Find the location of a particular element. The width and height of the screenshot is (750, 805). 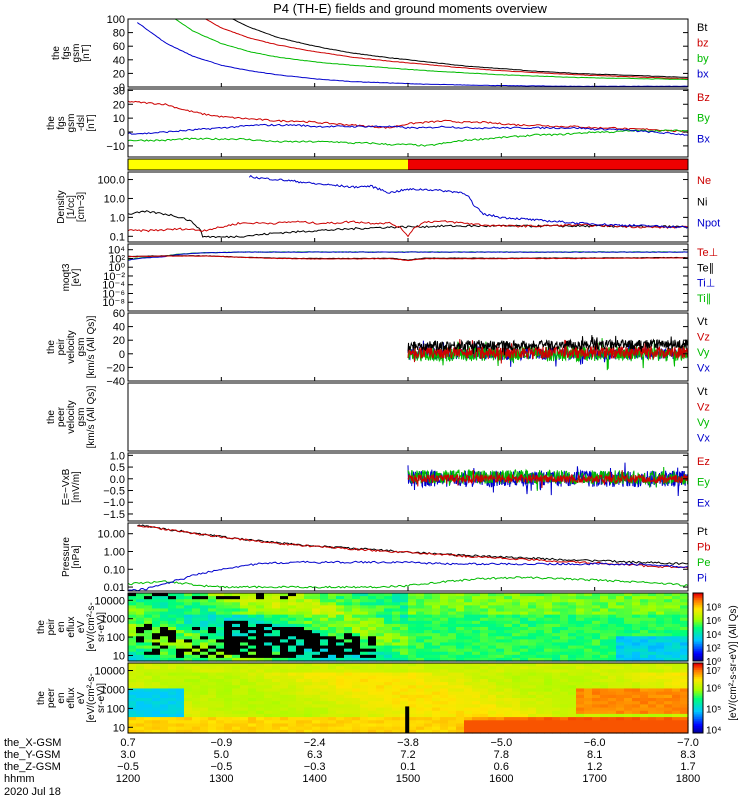

xaxis-value-3-3: 1500 is located at coordinates (408, 779).